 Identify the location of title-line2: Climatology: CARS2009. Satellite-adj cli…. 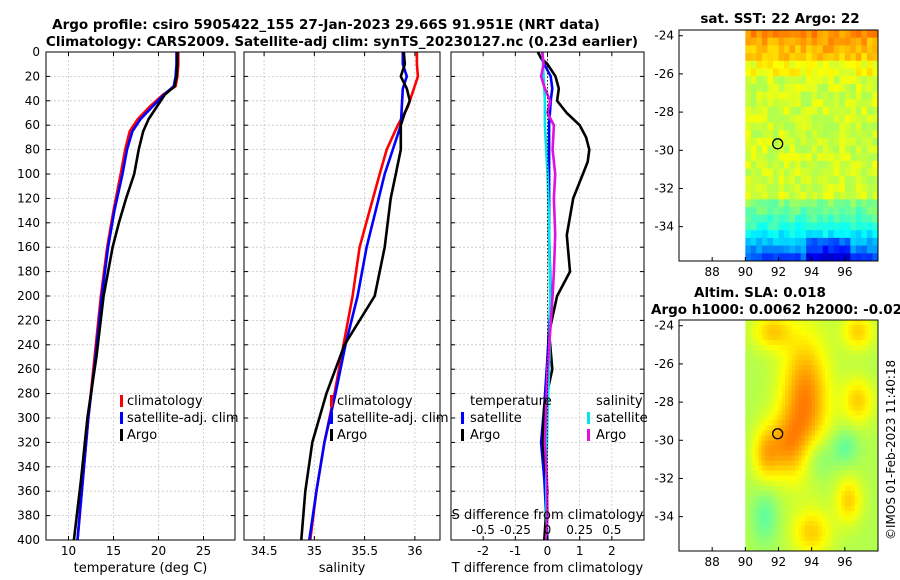
(342, 42).